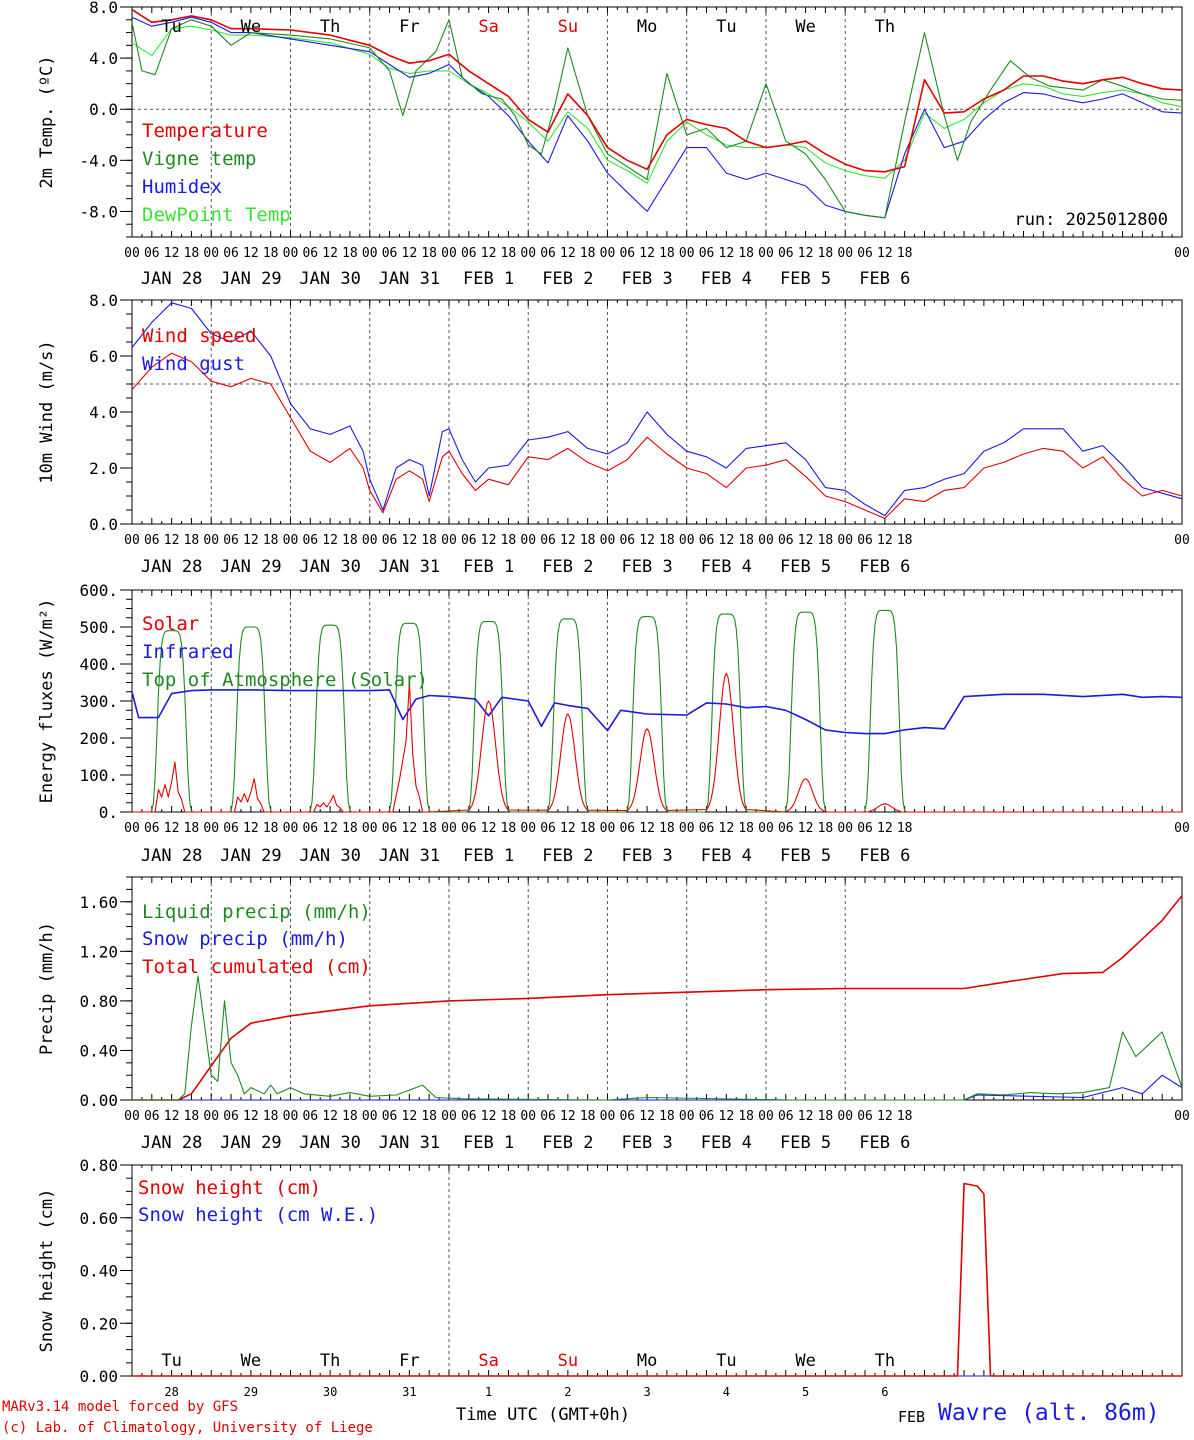  Describe the element at coordinates (98, 1218) in the screenshot. I see `y-tick-label: 0.60` at that location.